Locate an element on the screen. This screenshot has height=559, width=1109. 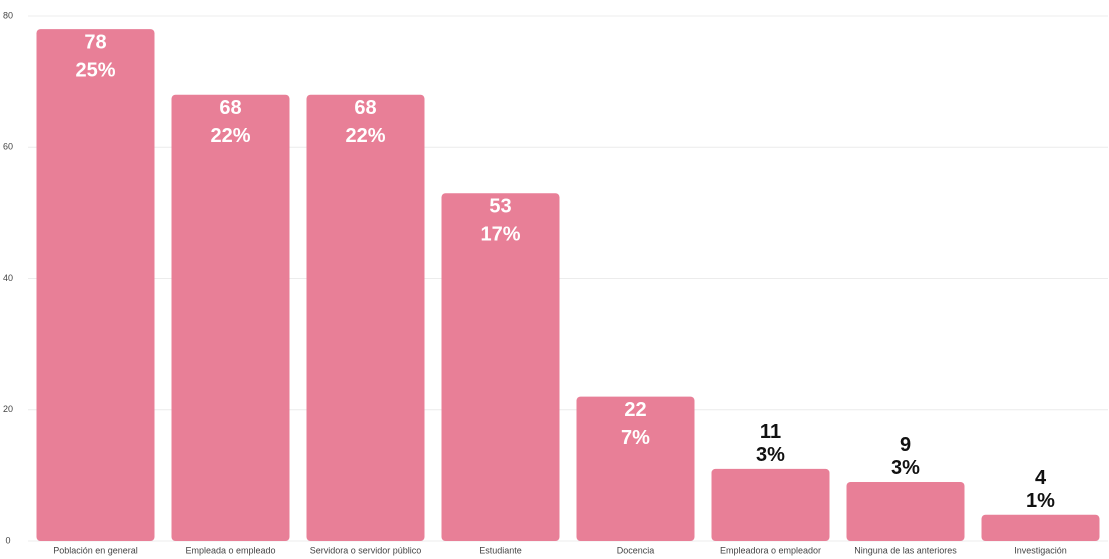
value-label: 78 is located at coordinates (95, 42).